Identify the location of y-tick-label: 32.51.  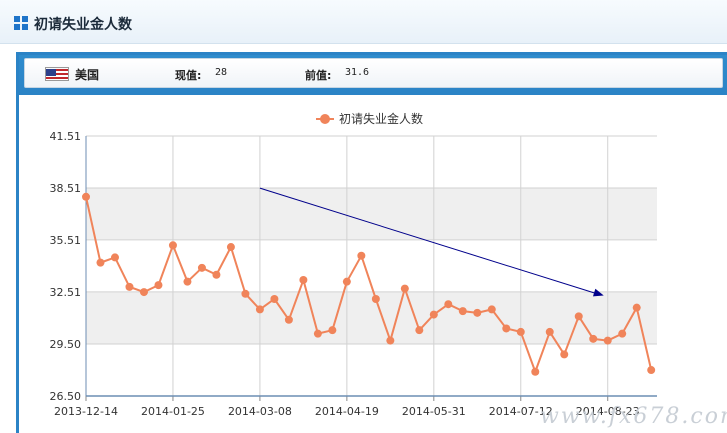
(66, 292).